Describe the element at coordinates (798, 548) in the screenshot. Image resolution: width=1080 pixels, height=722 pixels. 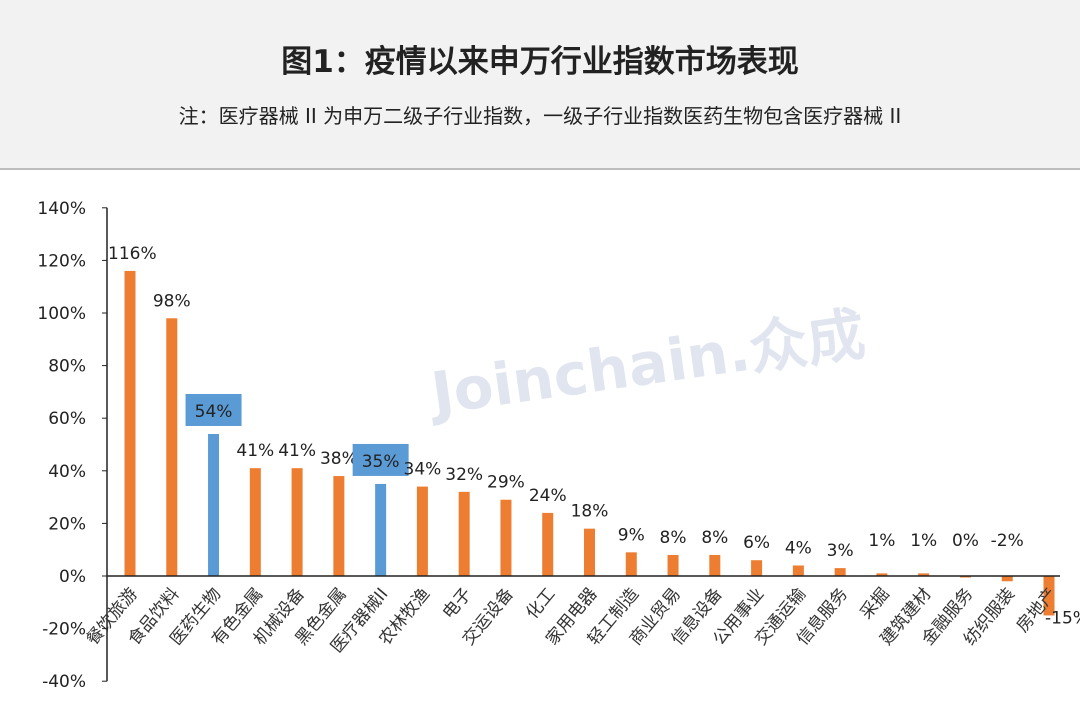
I see `data-label: 4%` at that location.